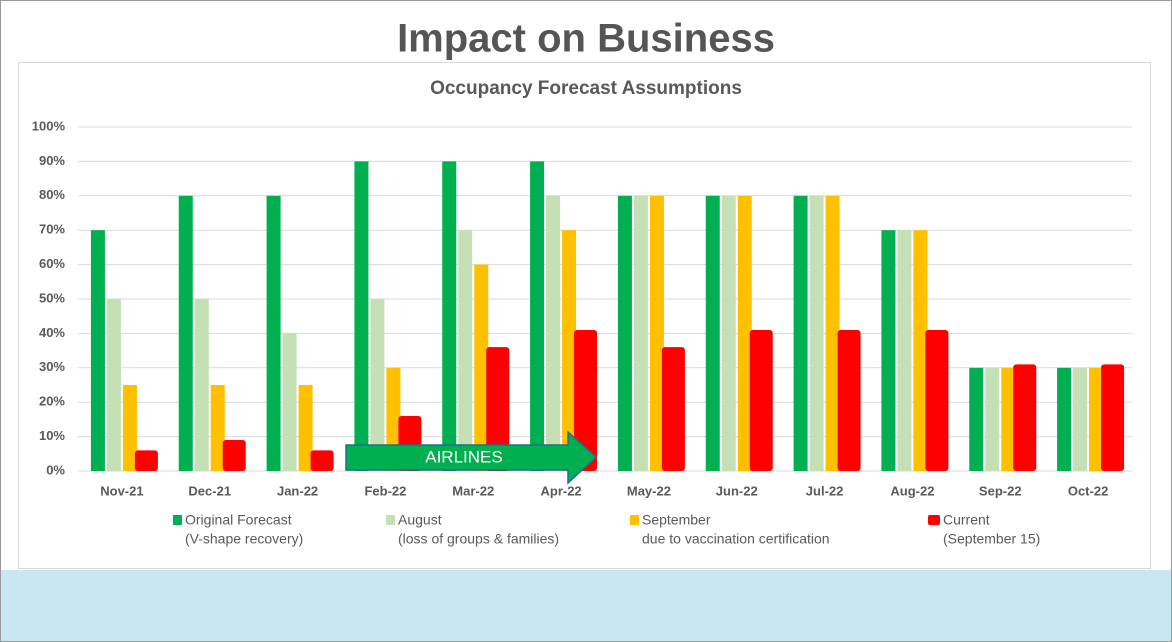 This screenshot has width=1172, height=642. I want to click on x-tick-label: Mar-22, so click(473, 490).